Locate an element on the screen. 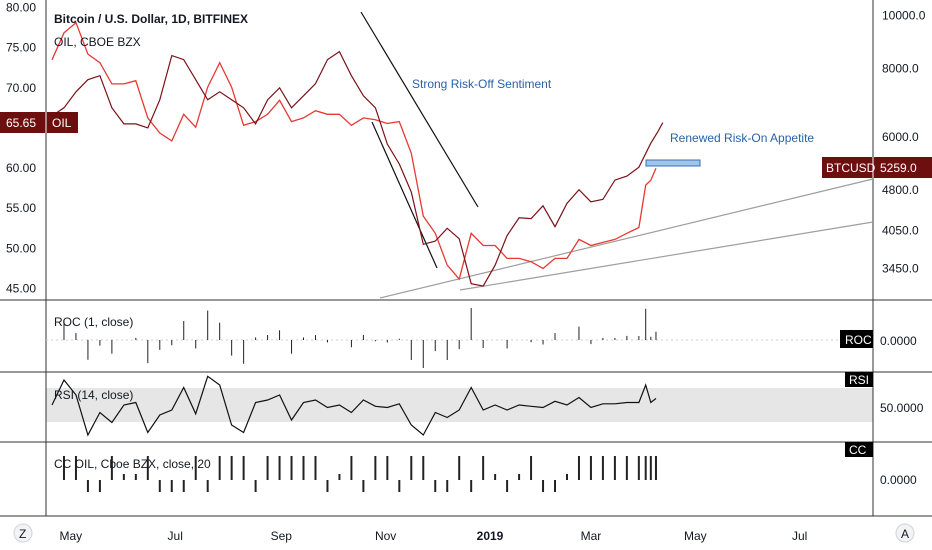  annotation-risk-on: Renewed Risk-On Appetite is located at coordinates (742, 138).